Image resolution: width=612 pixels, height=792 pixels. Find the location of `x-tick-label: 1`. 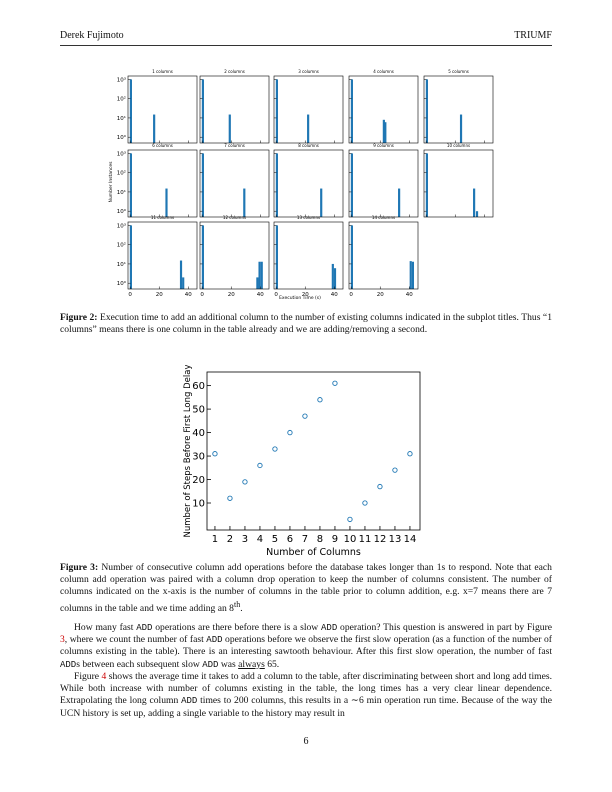

x-tick-label: 1 is located at coordinates (215, 539).